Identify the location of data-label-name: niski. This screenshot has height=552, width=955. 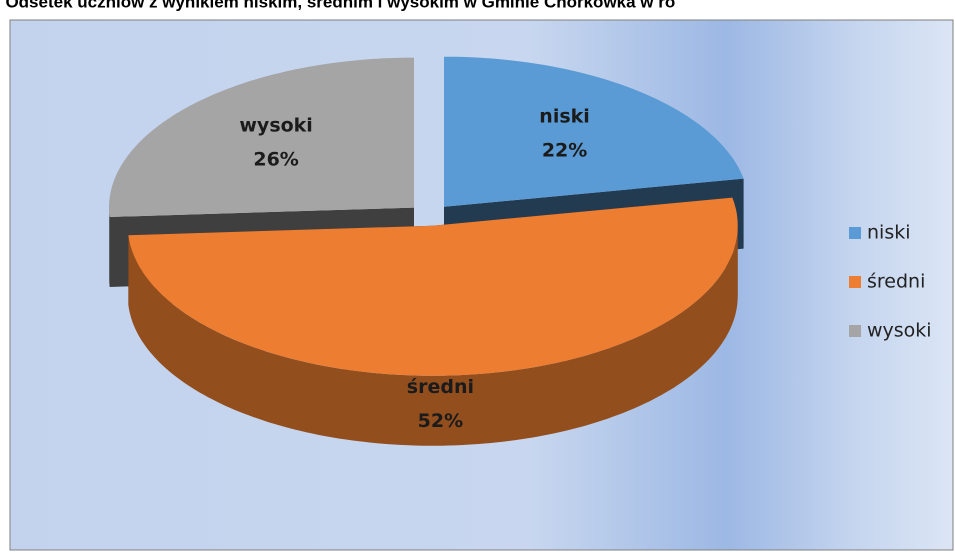
(564, 117).